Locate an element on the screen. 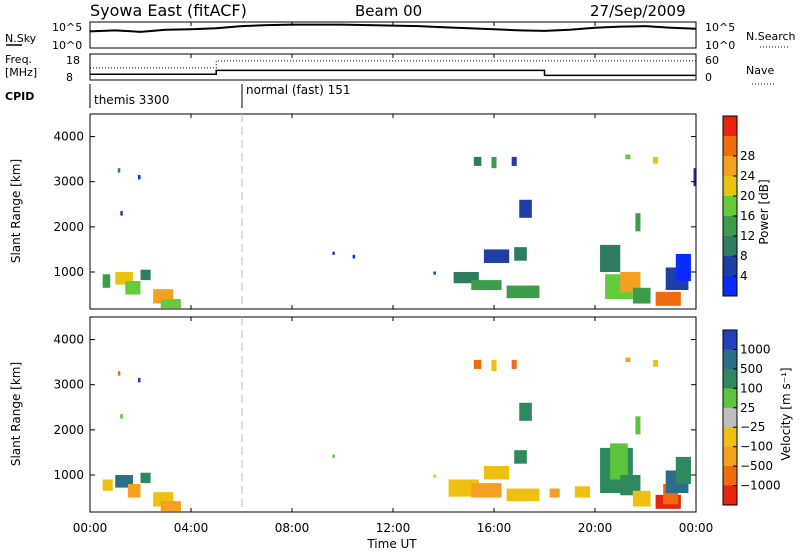 This screenshot has height=554, width=800. nave-series-line is located at coordinates (393, 64).